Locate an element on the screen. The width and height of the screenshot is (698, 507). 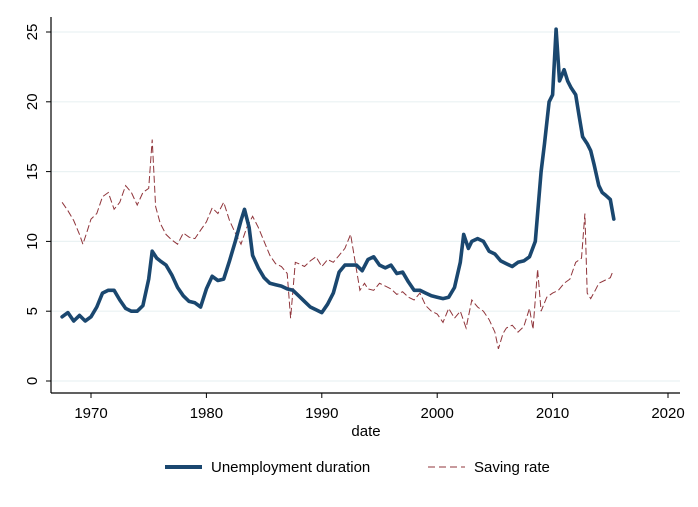
y-tick-label: 15 is located at coordinates (32, 171).